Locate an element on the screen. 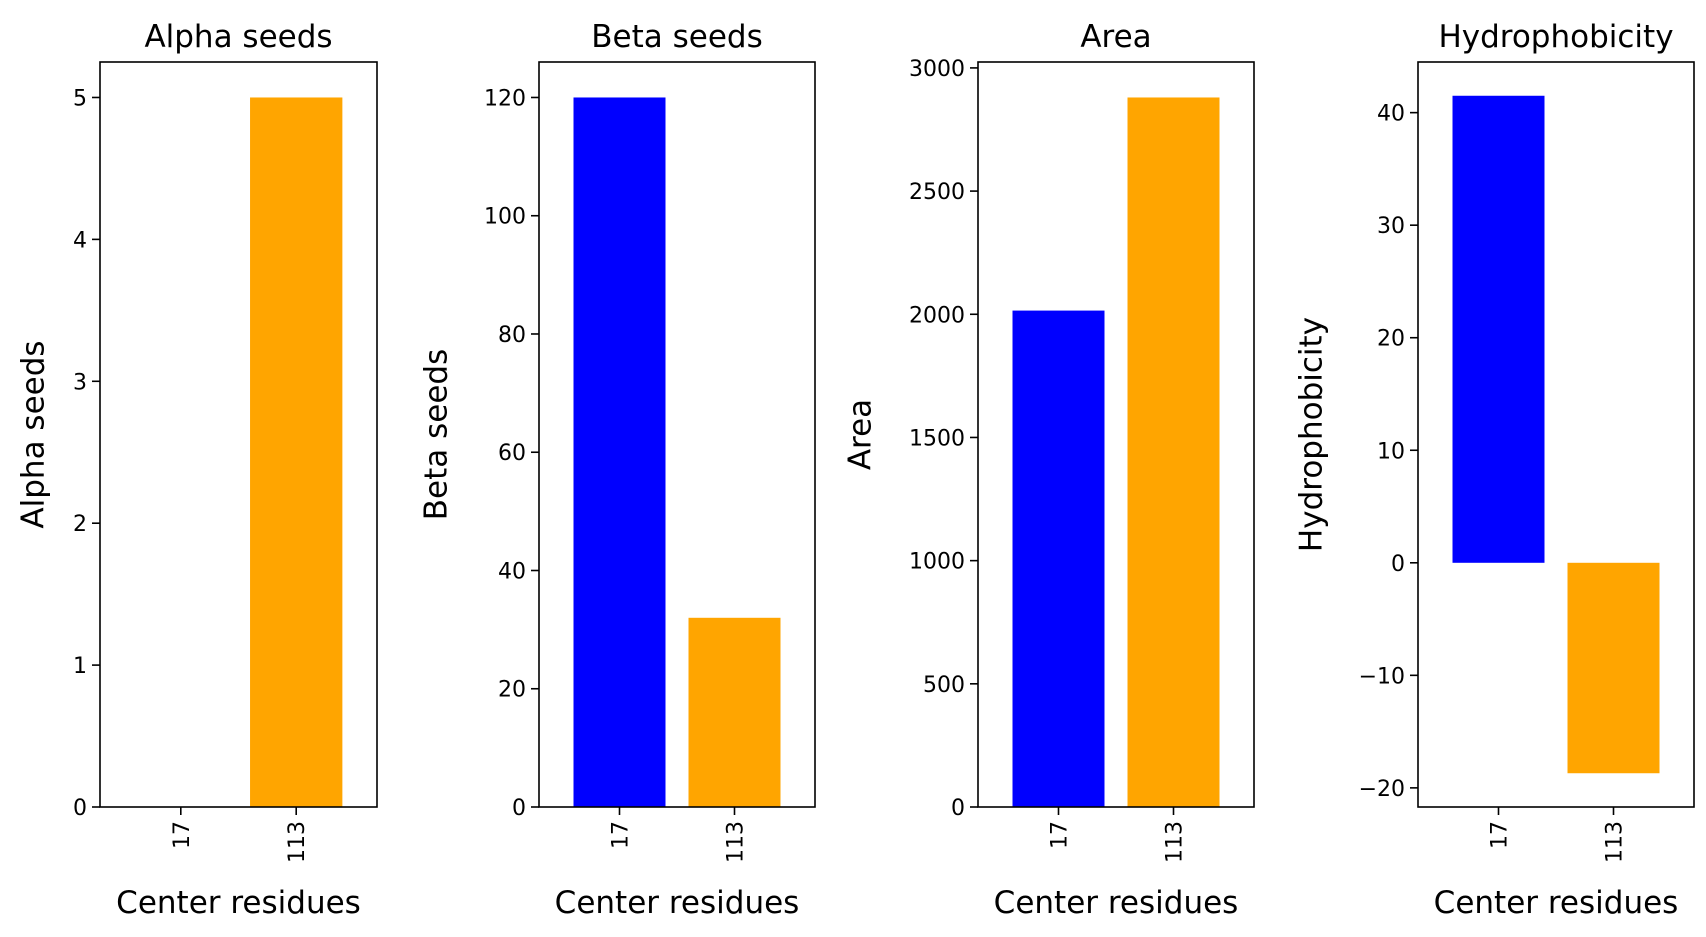  y-tick-label: 3 is located at coordinates (80, 382).